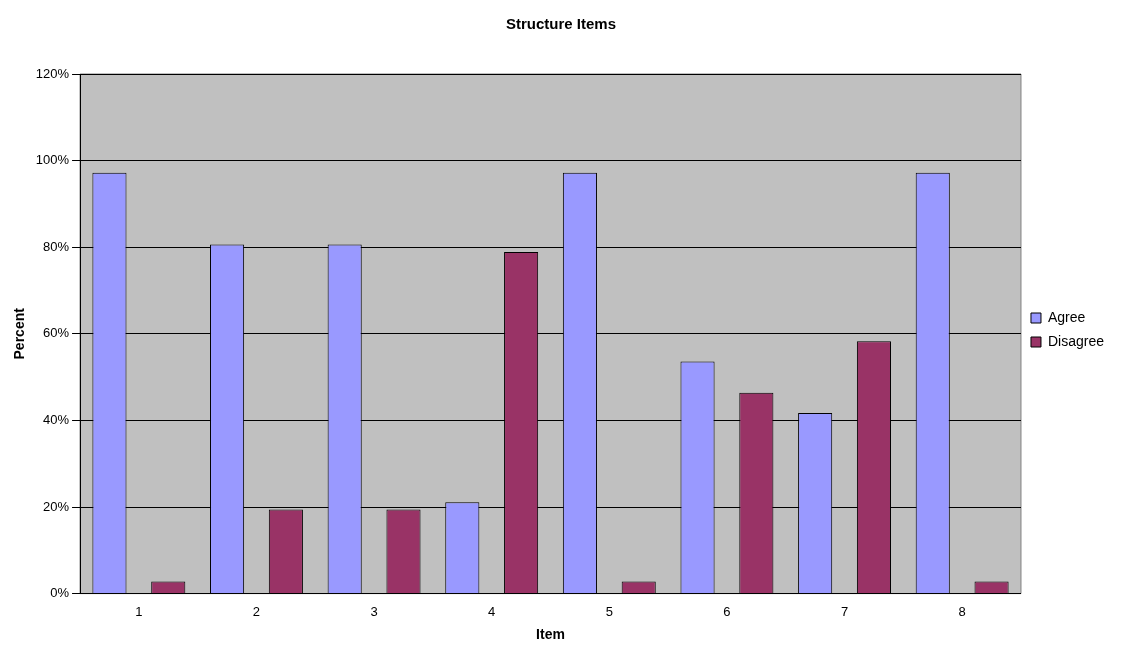 The image size is (1126, 656). Describe the element at coordinates (139, 611) in the screenshot. I see `x-tick-label: 1` at that location.